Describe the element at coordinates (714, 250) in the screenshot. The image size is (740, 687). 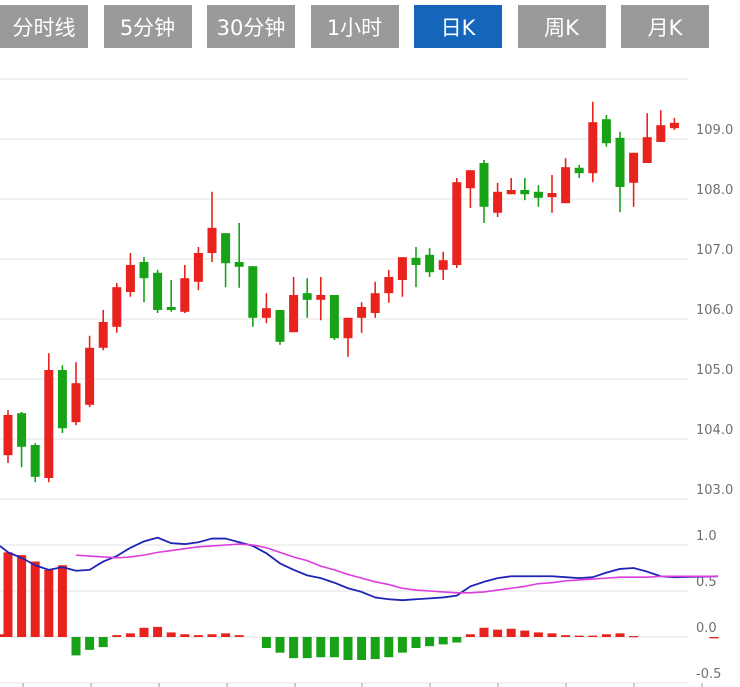
I see `main-axis-label: 107.0` at that location.